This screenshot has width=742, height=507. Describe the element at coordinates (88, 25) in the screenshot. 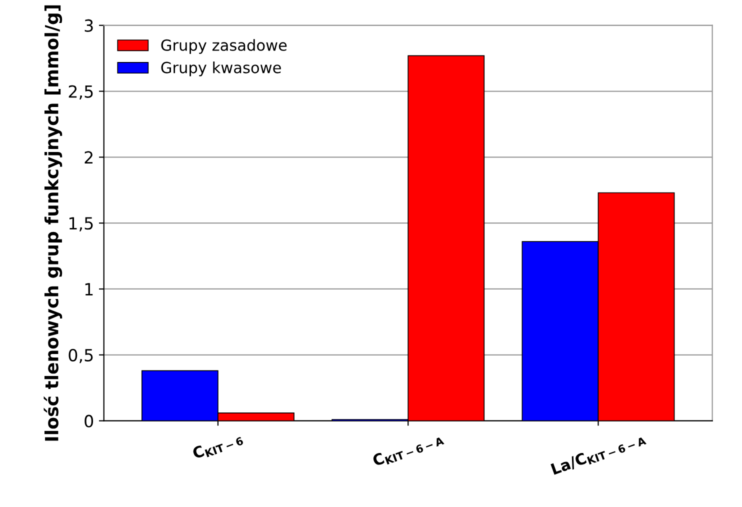

I see `y-tick-label: 3` at that location.